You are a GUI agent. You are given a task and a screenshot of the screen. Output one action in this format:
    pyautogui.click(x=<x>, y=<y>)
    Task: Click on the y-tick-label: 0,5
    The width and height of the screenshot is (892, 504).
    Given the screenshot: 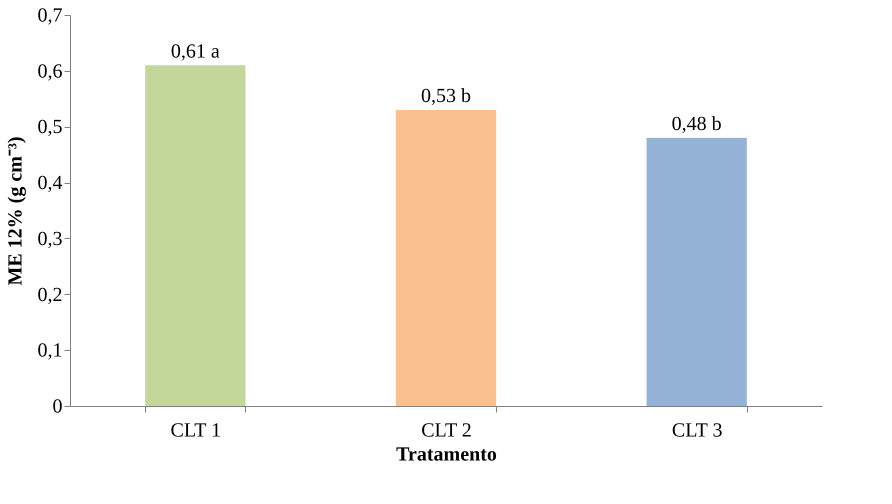 What is the action you would take?
    pyautogui.click(x=50, y=127)
    